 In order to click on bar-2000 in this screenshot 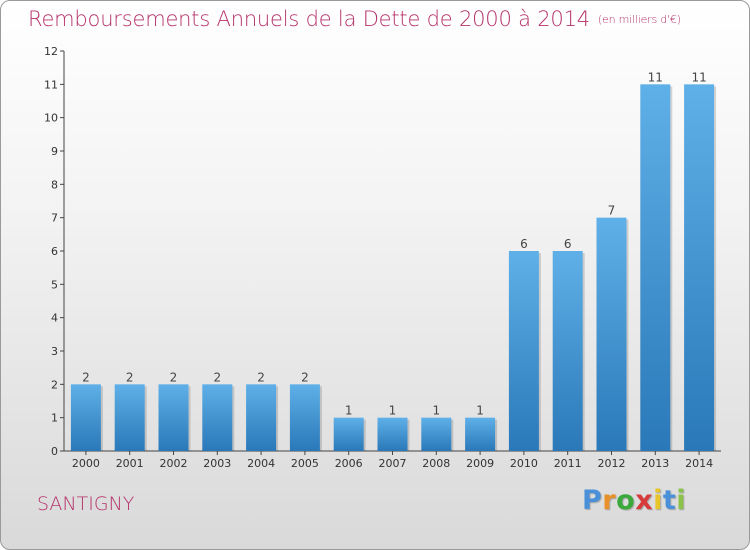, I will do `click(85, 417)`.